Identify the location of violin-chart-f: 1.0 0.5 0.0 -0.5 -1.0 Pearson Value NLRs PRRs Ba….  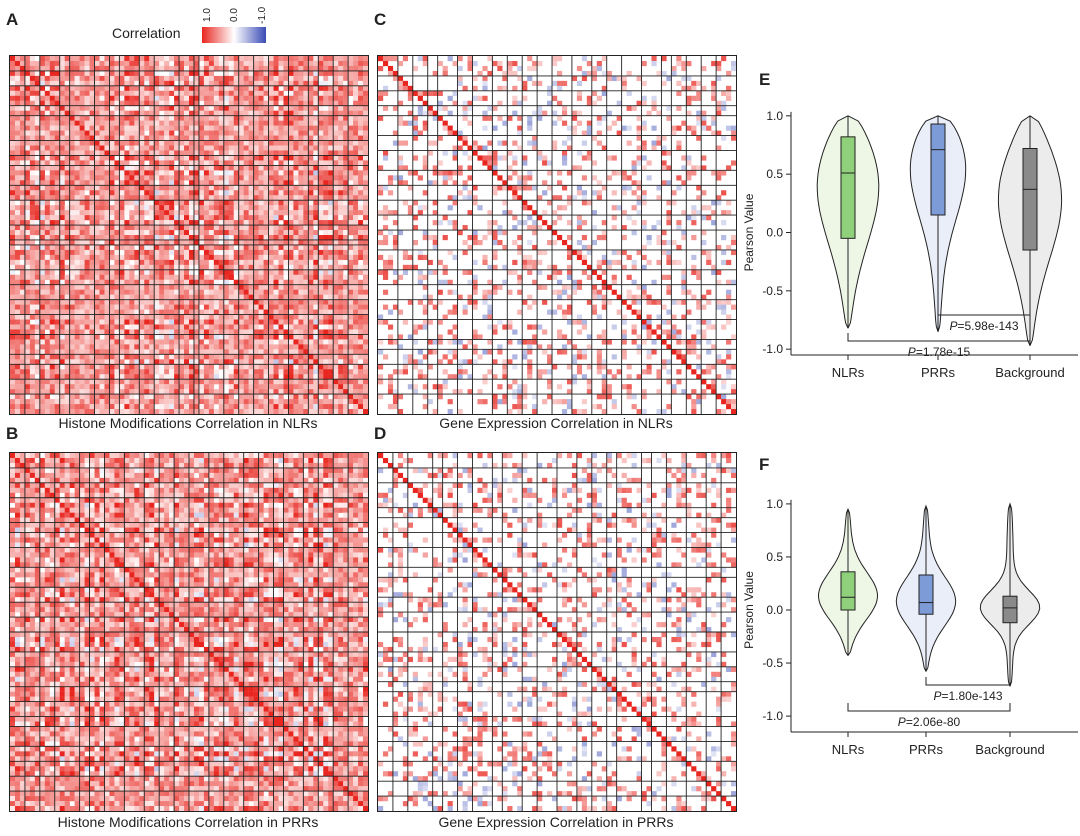
(910, 627).